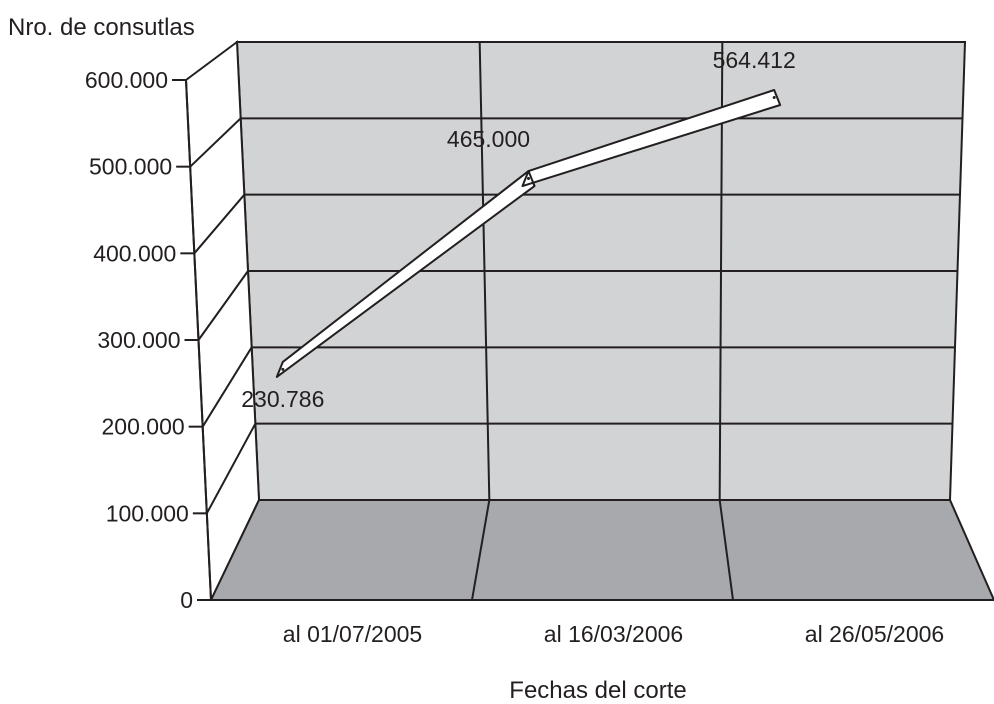  I want to click on y-tick-label: 100.000, so click(147, 513).